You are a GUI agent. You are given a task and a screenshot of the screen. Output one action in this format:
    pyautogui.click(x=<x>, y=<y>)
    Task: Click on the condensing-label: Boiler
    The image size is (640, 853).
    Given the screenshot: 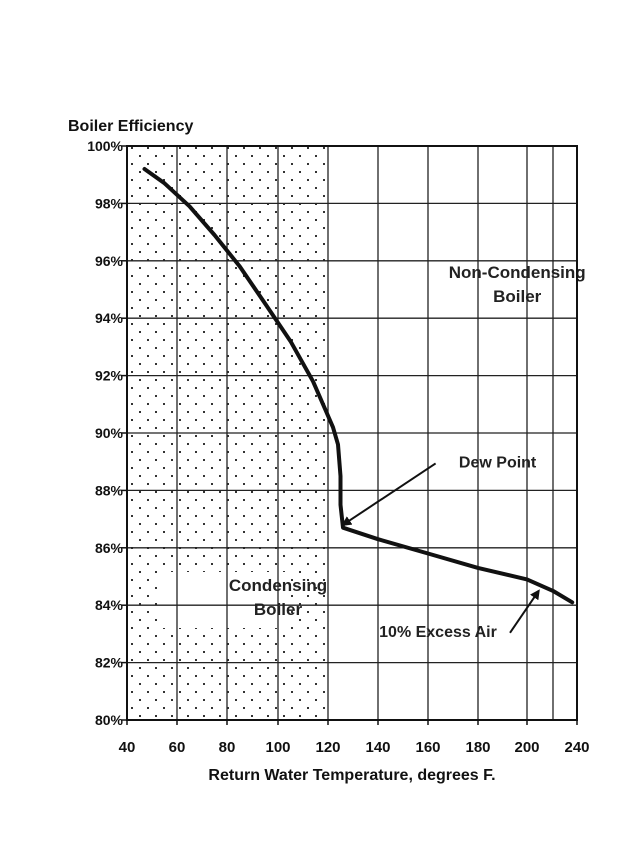 What is the action you would take?
    pyautogui.click(x=278, y=609)
    